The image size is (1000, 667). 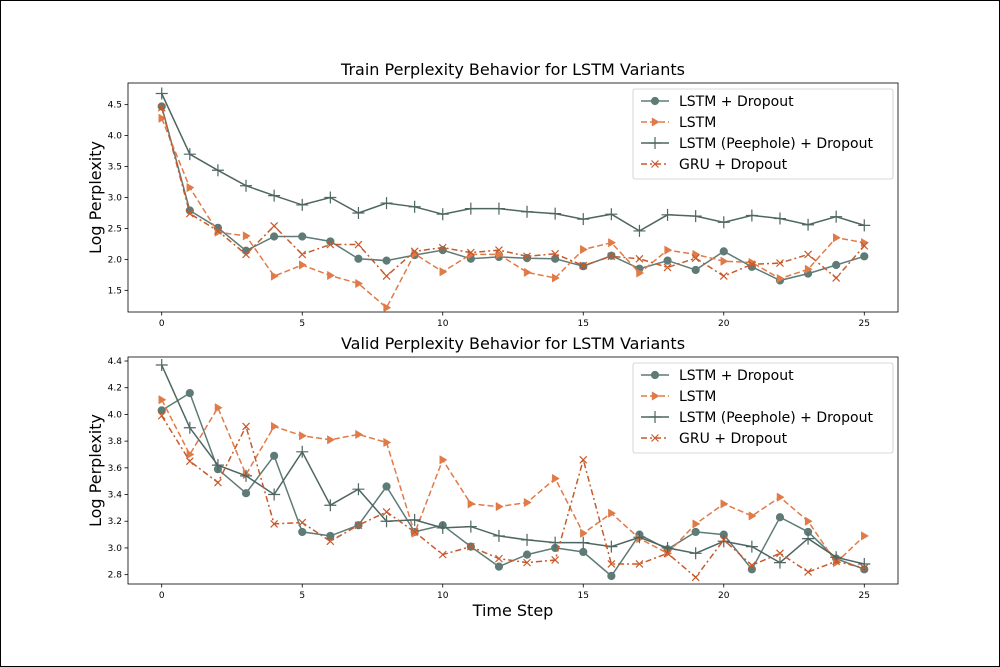 I want to click on y-tick-label: 2.8, so click(x=115, y=576).